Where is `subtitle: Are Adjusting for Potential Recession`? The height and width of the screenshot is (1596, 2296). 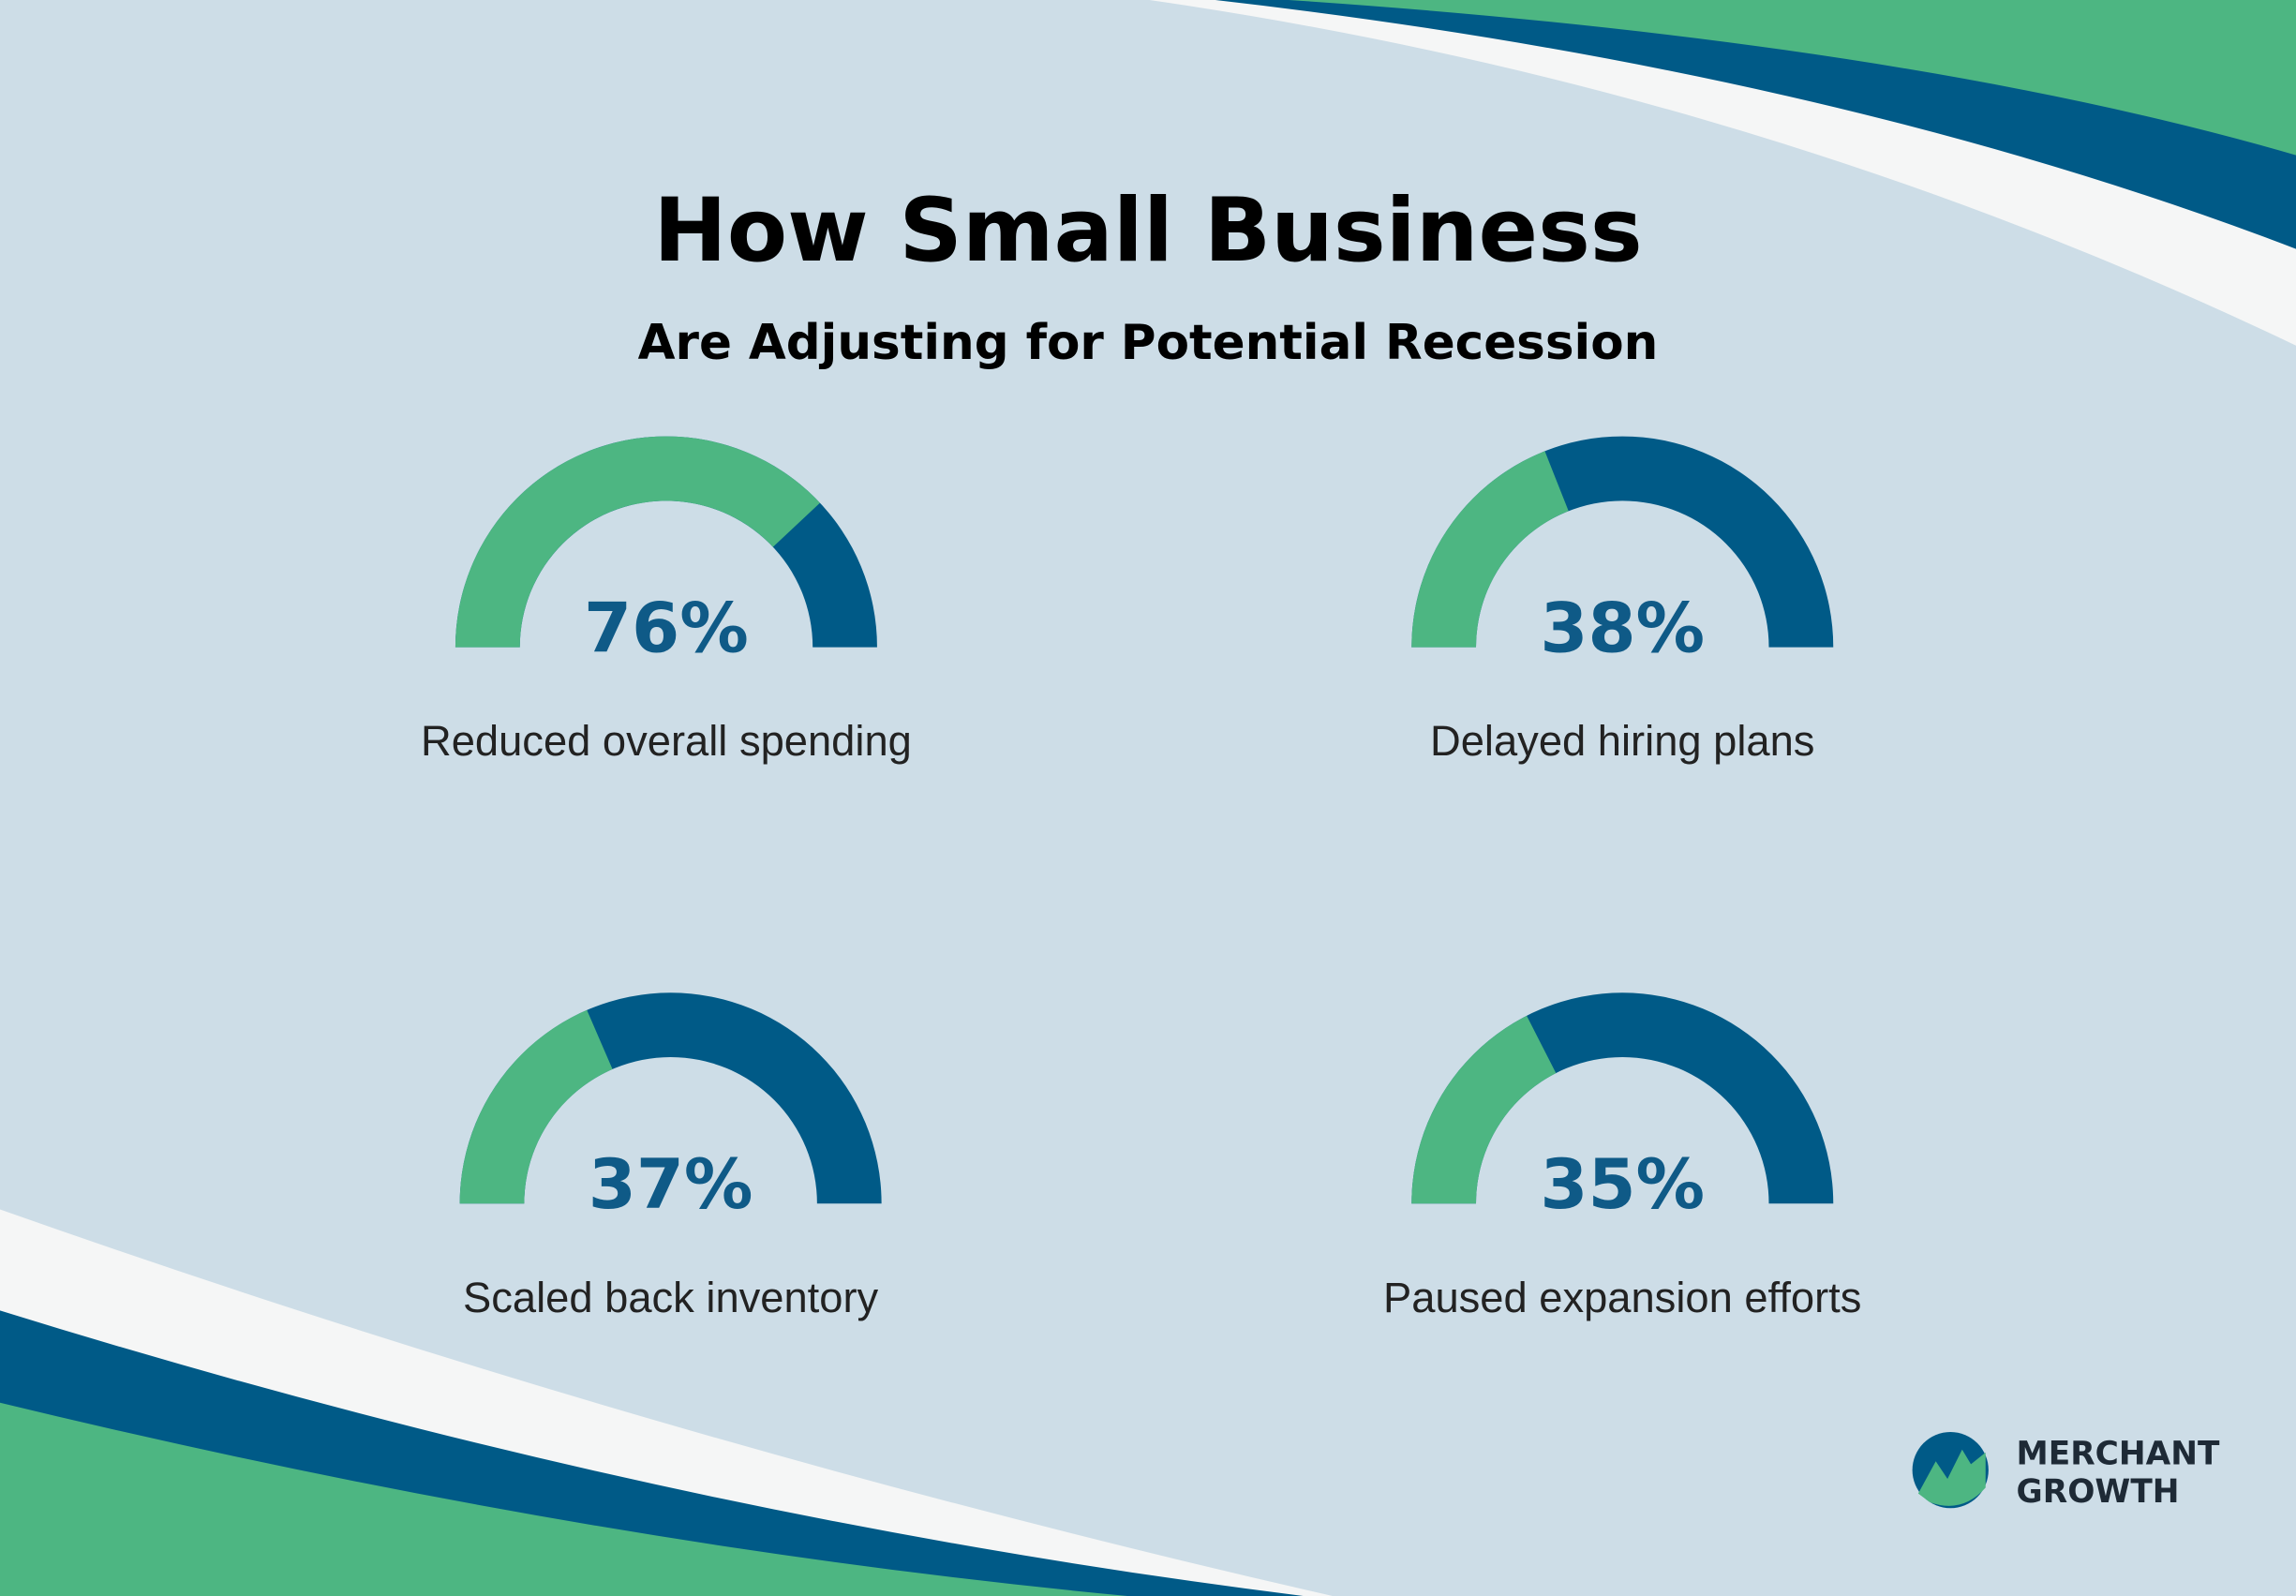 subtitle: Are Adjusting for Potential Recession is located at coordinates (1148, 343).